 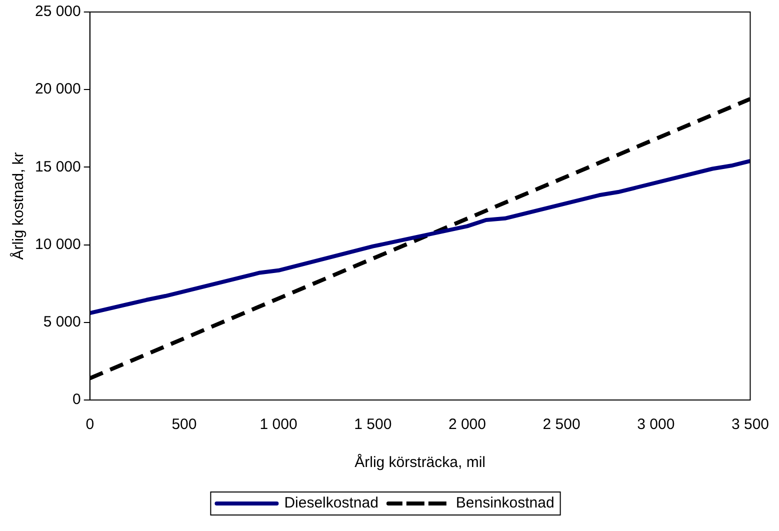 I want to click on legend-label: Dieselkostnad, so click(x=331, y=503).